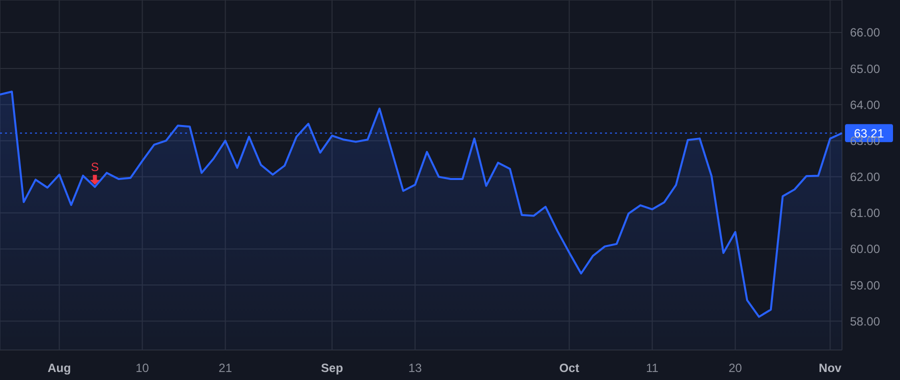 The image size is (900, 380). I want to click on y-tick-label: 66.00, so click(865, 33).